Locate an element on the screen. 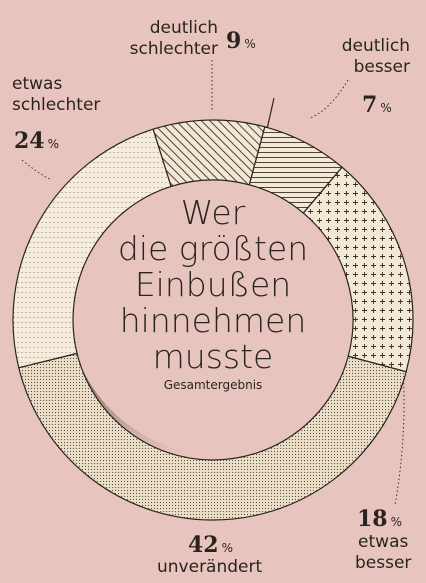  value-label: 24% is located at coordinates (36, 141).